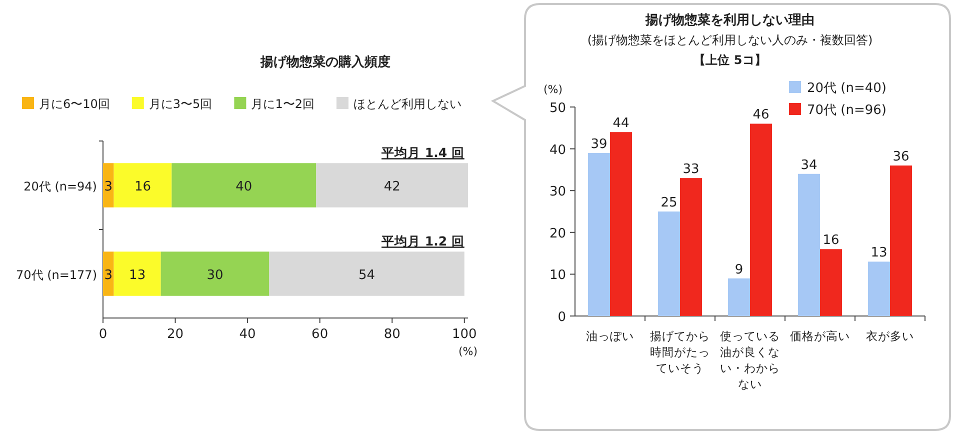 The image size is (960, 433). Describe the element at coordinates (621, 124) in the screenshot. I see `data-label: 44` at that location.